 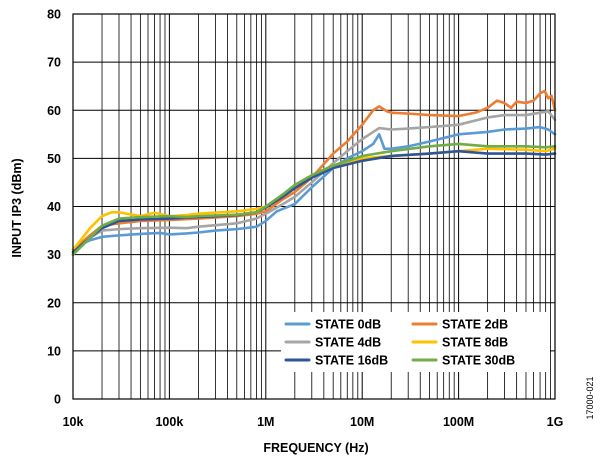 I want to click on y-axis-title: INPUT IP3 (dBm), so click(x=17, y=207).